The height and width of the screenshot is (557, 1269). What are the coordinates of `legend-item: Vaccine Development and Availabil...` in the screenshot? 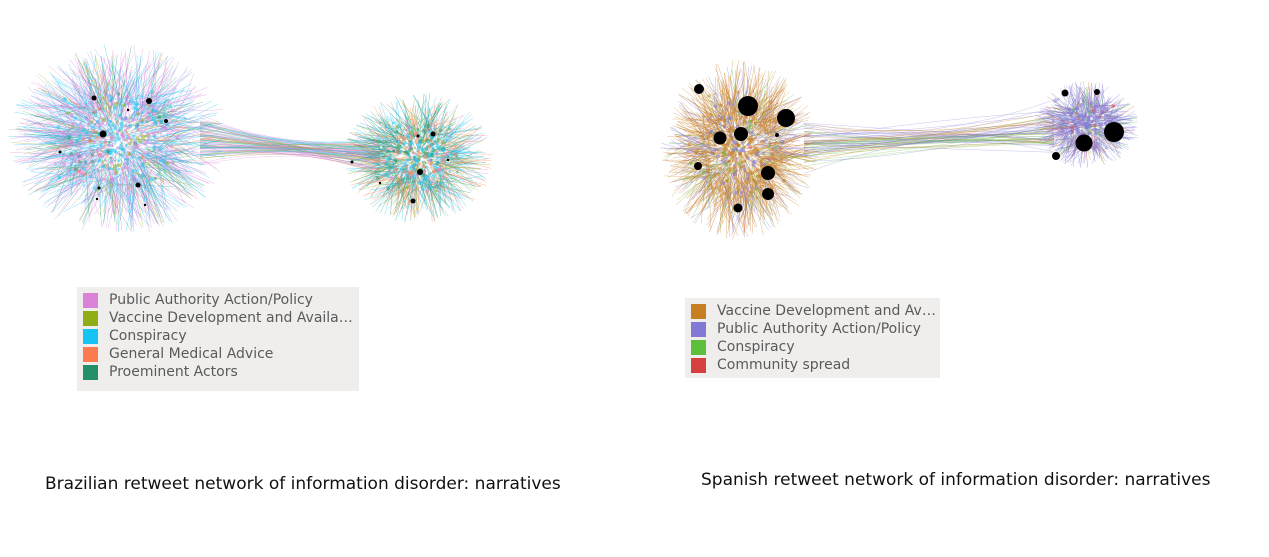 It's located at (219, 318).